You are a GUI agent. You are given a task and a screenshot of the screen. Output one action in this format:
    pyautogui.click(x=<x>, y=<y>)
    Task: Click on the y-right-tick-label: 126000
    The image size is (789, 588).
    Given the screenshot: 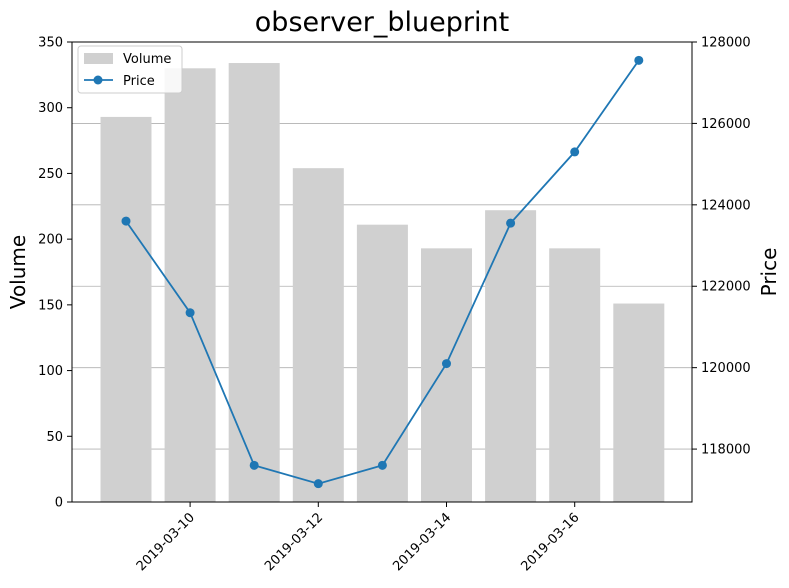 What is the action you would take?
    pyautogui.click(x=726, y=124)
    